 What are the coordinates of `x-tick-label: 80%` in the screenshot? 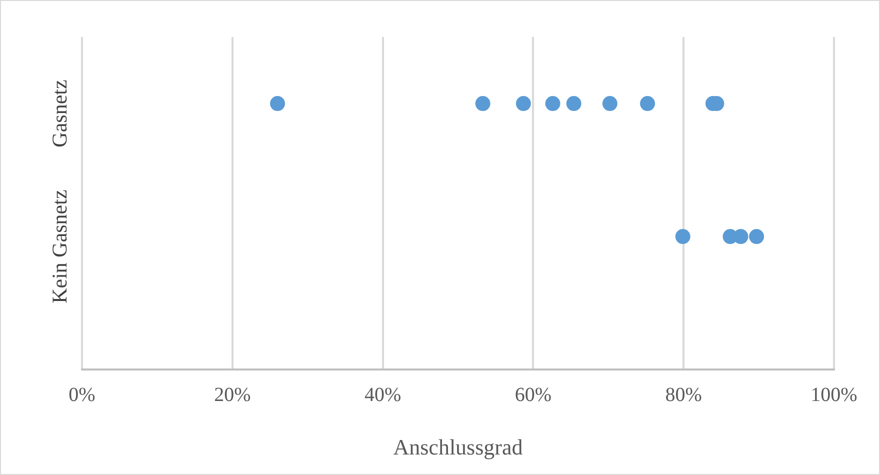 It's located at (683, 395).